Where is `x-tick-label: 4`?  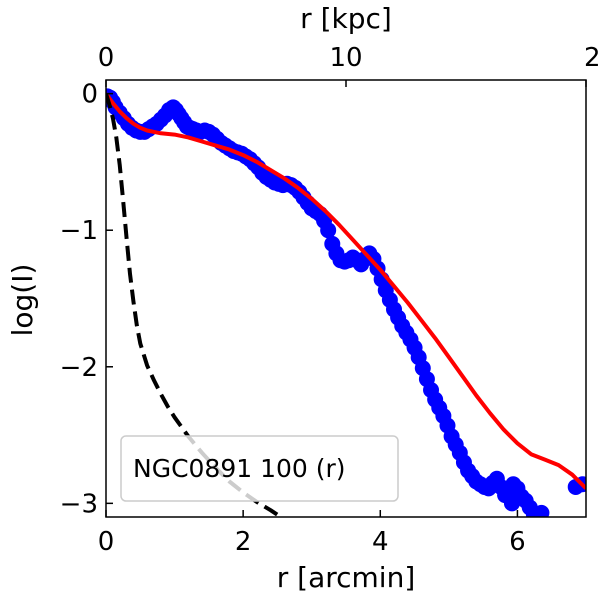
x-tick-label: 4 is located at coordinates (380, 542).